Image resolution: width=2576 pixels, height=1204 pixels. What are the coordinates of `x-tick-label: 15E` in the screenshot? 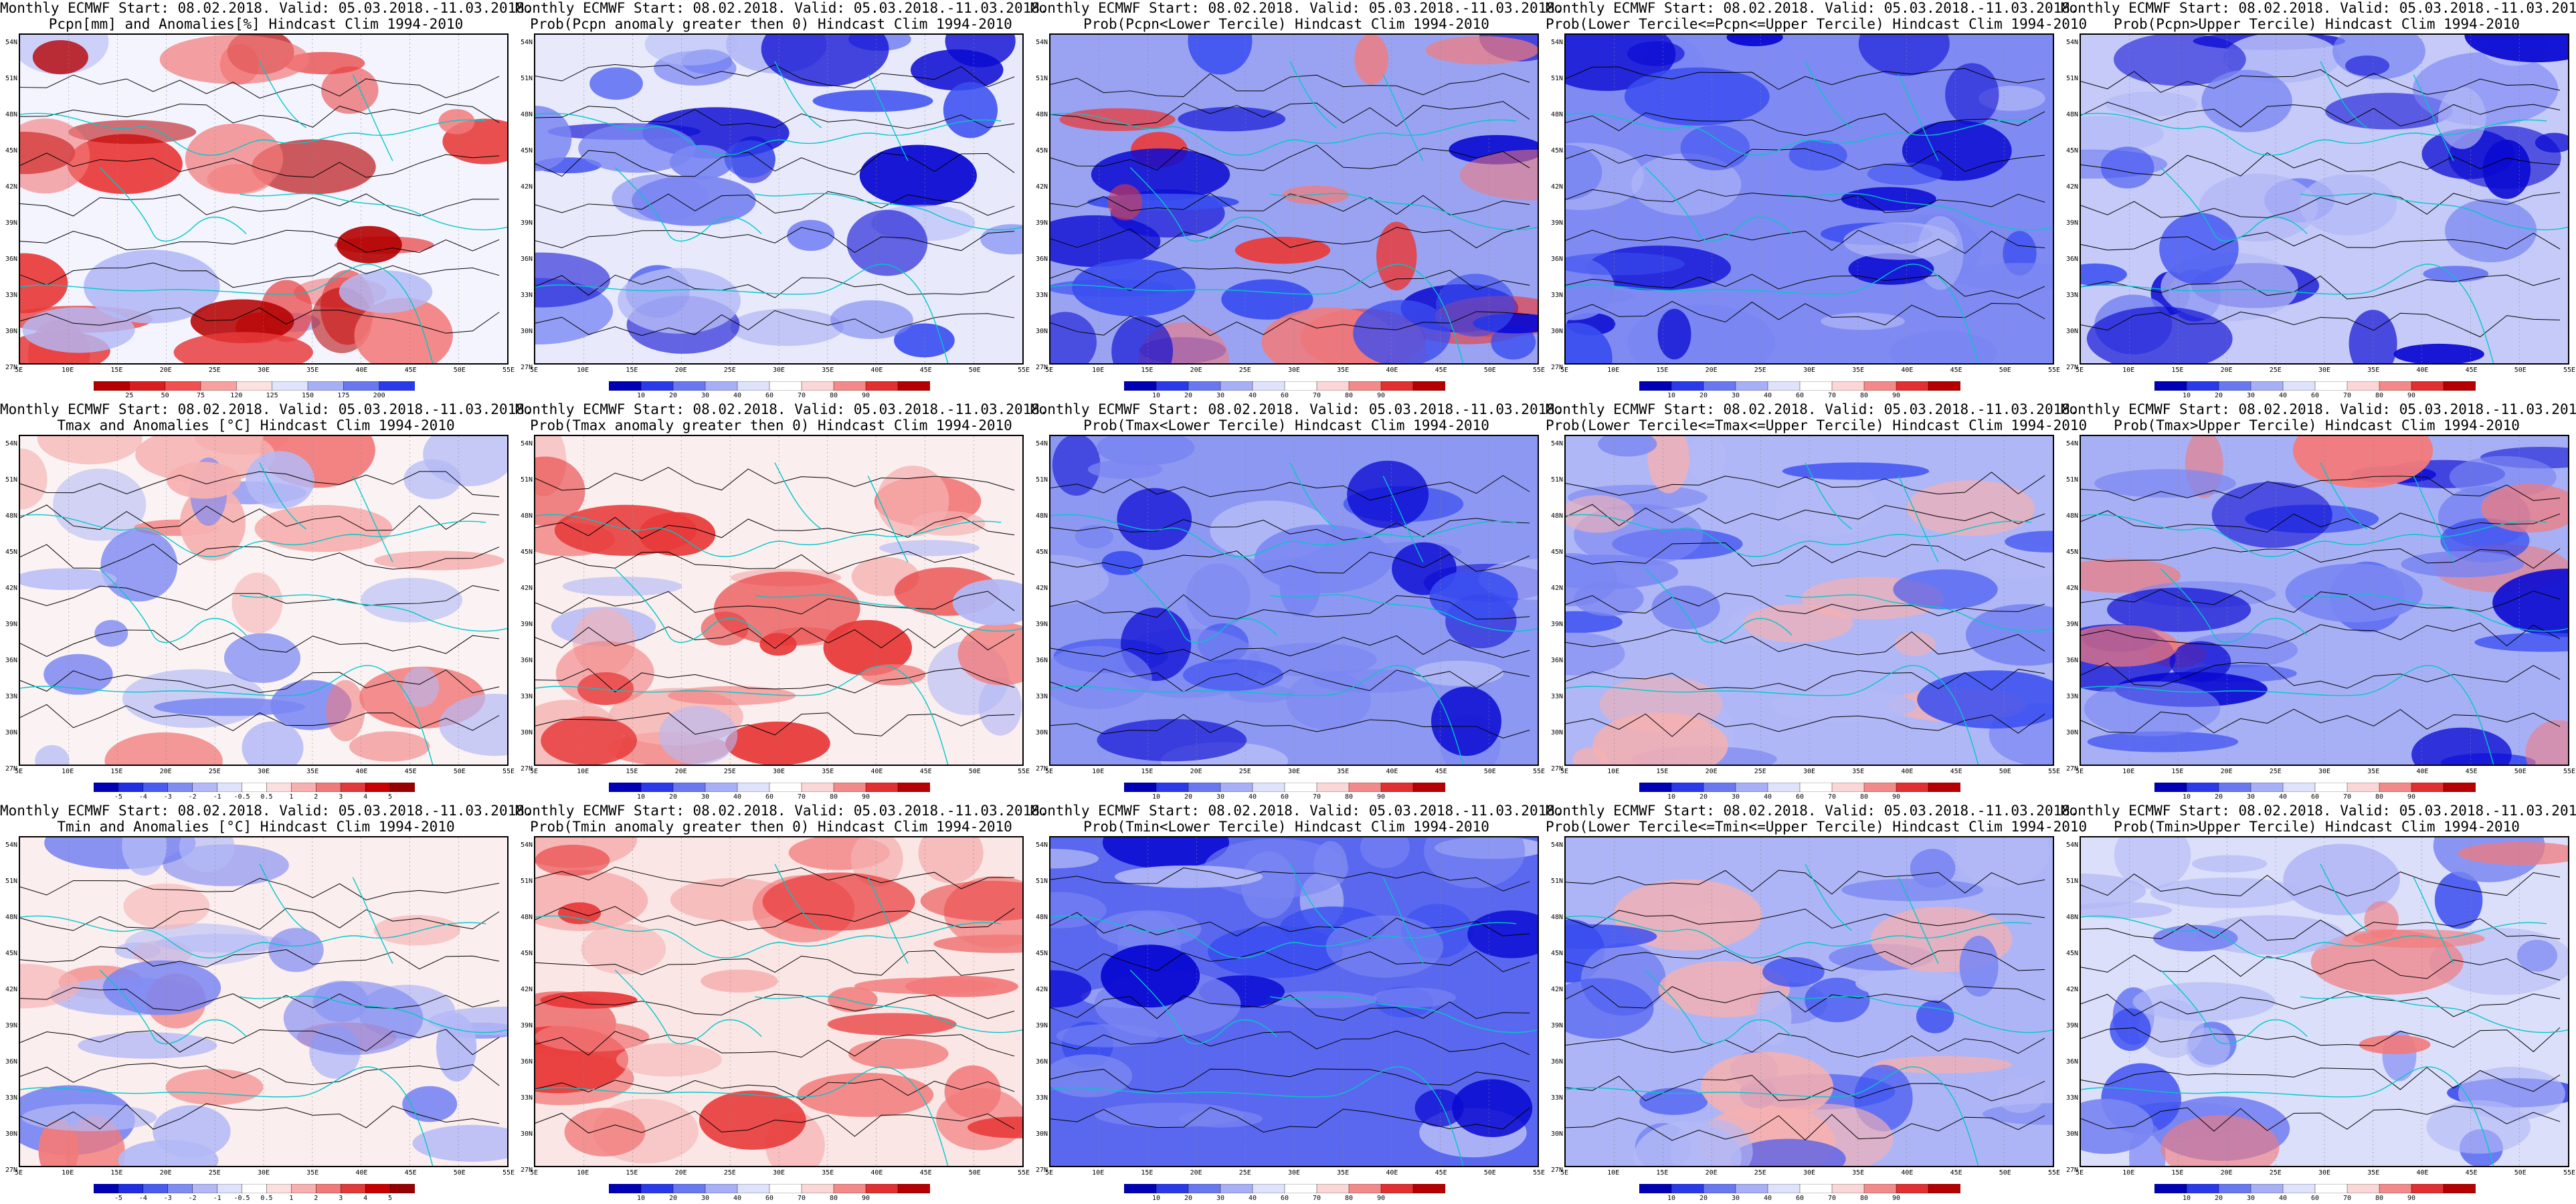 It's located at (1147, 771).